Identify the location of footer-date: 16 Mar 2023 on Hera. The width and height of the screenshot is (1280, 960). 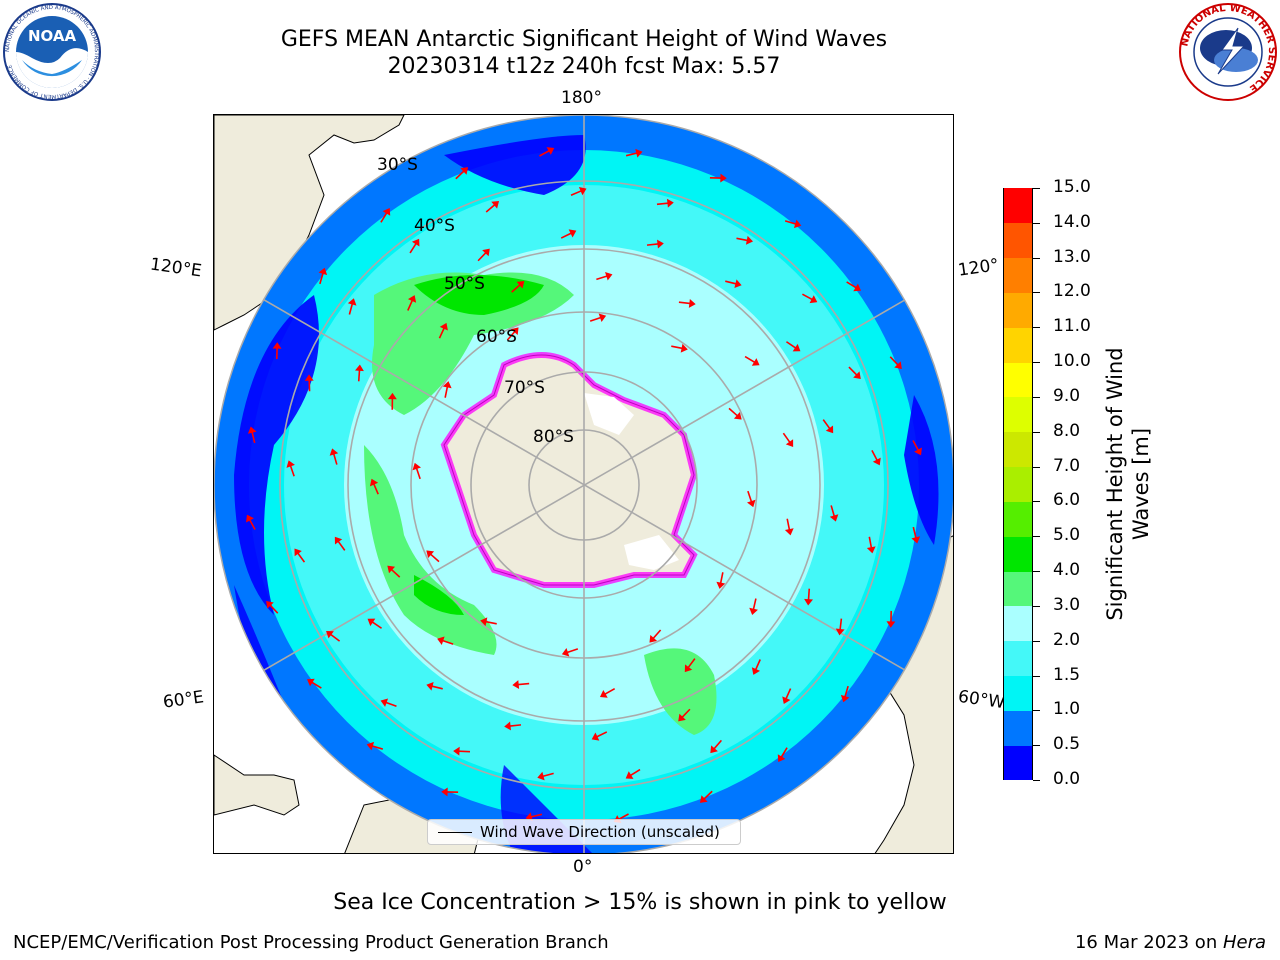
(1170, 942).